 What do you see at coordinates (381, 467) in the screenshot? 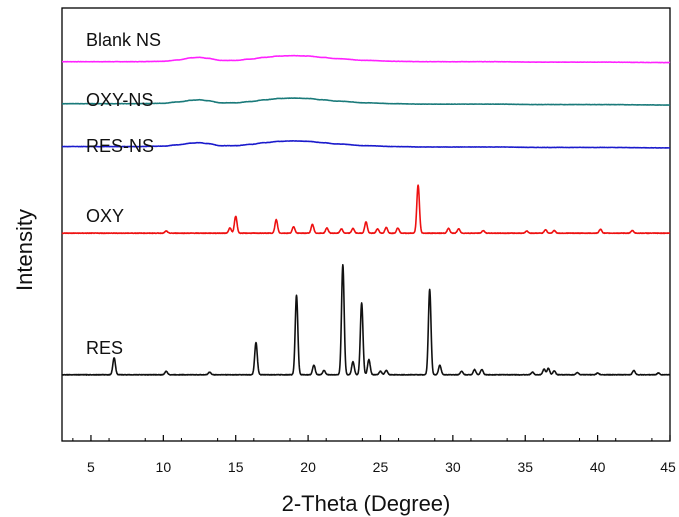
I see `x-tick-label: 25` at bounding box center [381, 467].